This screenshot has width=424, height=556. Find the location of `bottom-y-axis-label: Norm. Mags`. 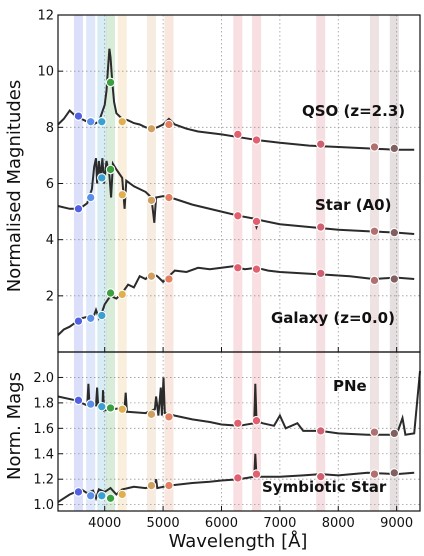

bottom-y-axis-label: Norm. Mags is located at coordinates (14, 426).